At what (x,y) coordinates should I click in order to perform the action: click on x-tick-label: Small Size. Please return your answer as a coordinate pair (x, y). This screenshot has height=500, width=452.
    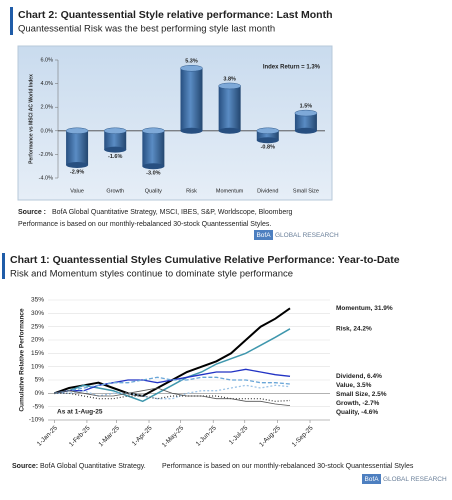
    Looking at the image, I should click on (306, 191).